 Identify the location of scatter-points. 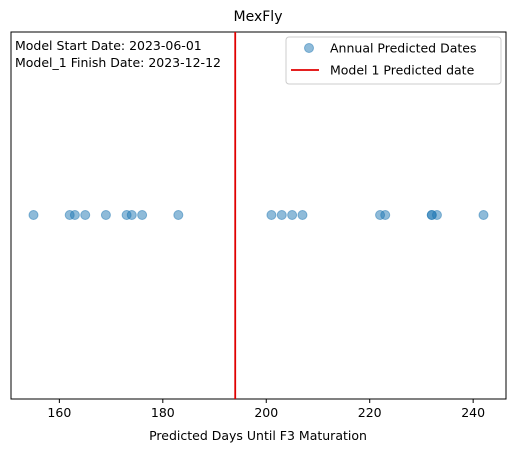
(258, 215).